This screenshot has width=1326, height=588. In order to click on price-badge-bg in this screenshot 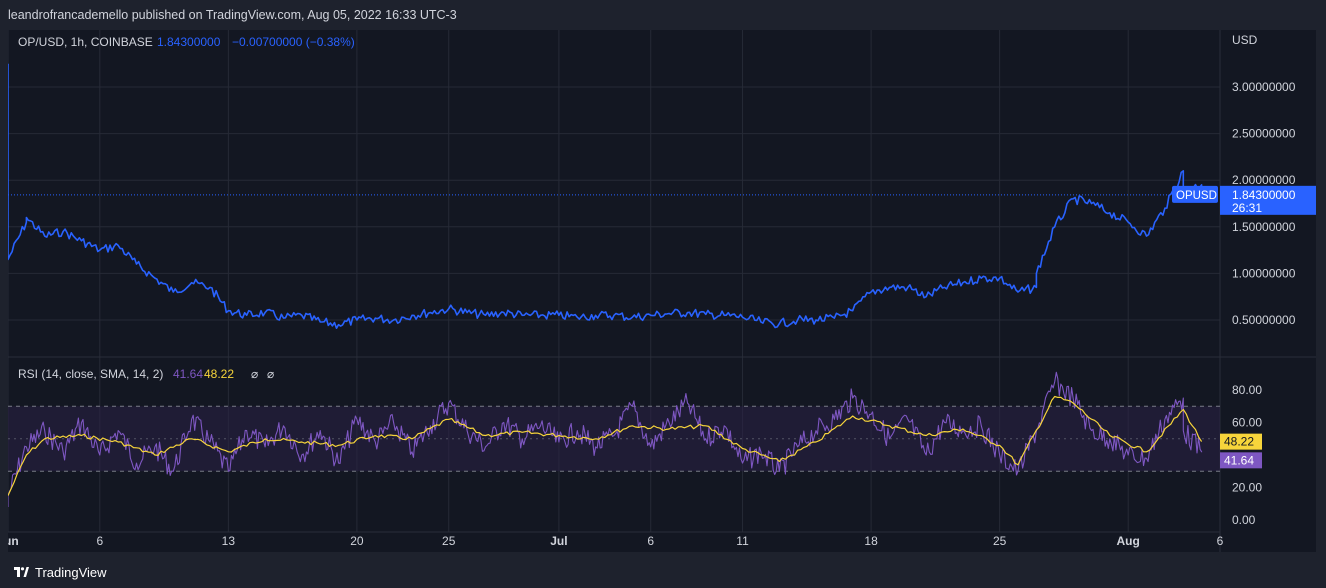, I will do `click(1268, 200)`.